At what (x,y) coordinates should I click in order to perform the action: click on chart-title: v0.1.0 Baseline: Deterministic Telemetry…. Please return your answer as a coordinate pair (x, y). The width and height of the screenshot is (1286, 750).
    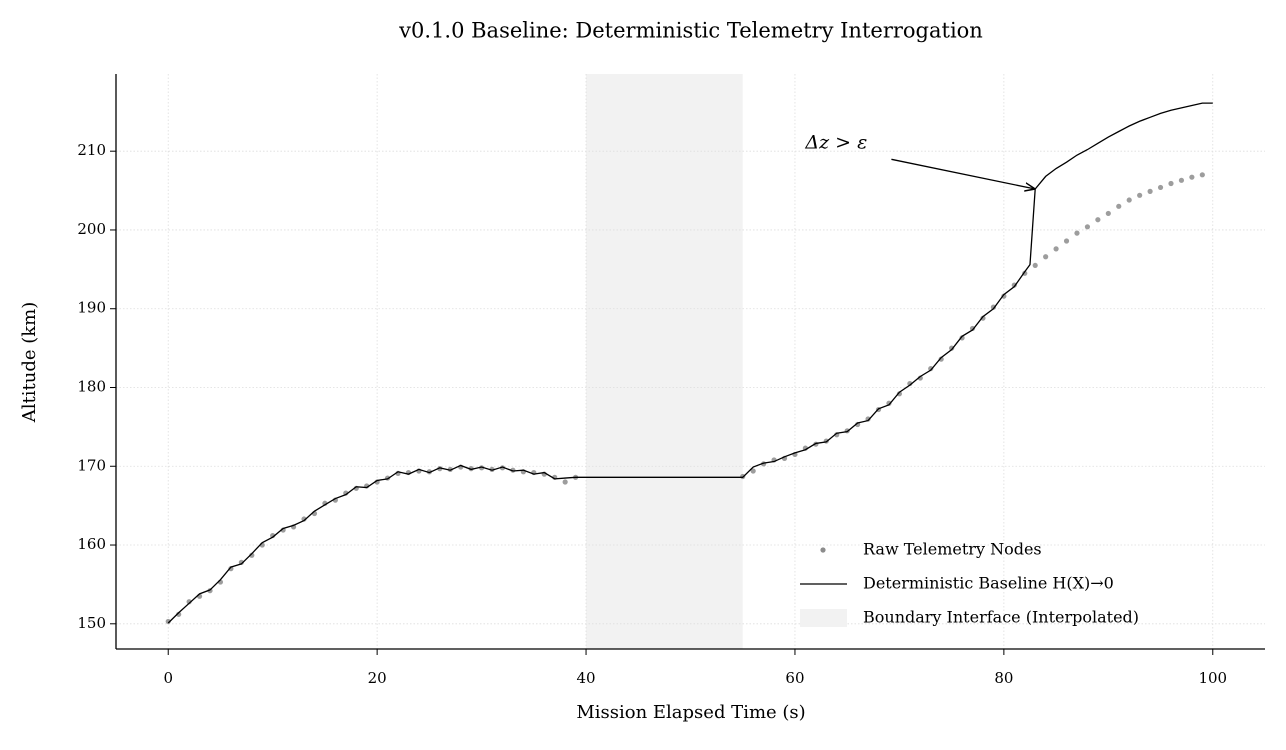
    Looking at the image, I should click on (690, 31).